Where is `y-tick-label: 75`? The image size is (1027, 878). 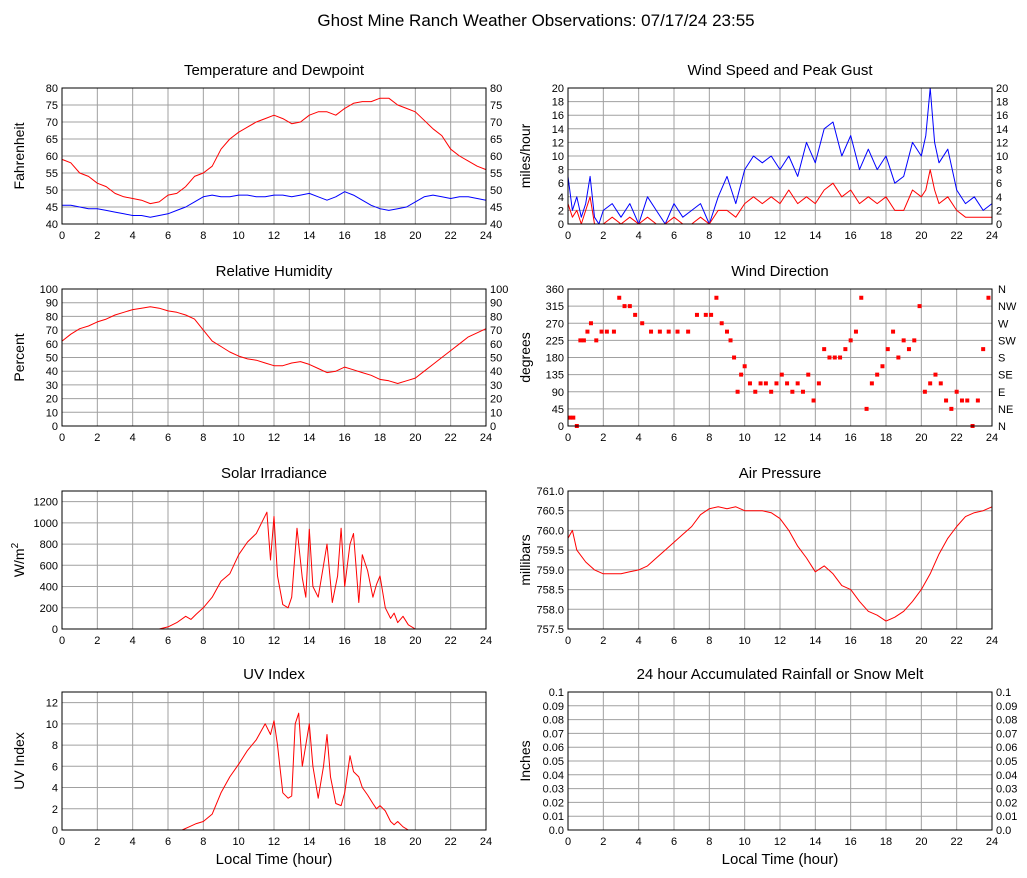
y-tick-label: 75 is located at coordinates (52, 106).